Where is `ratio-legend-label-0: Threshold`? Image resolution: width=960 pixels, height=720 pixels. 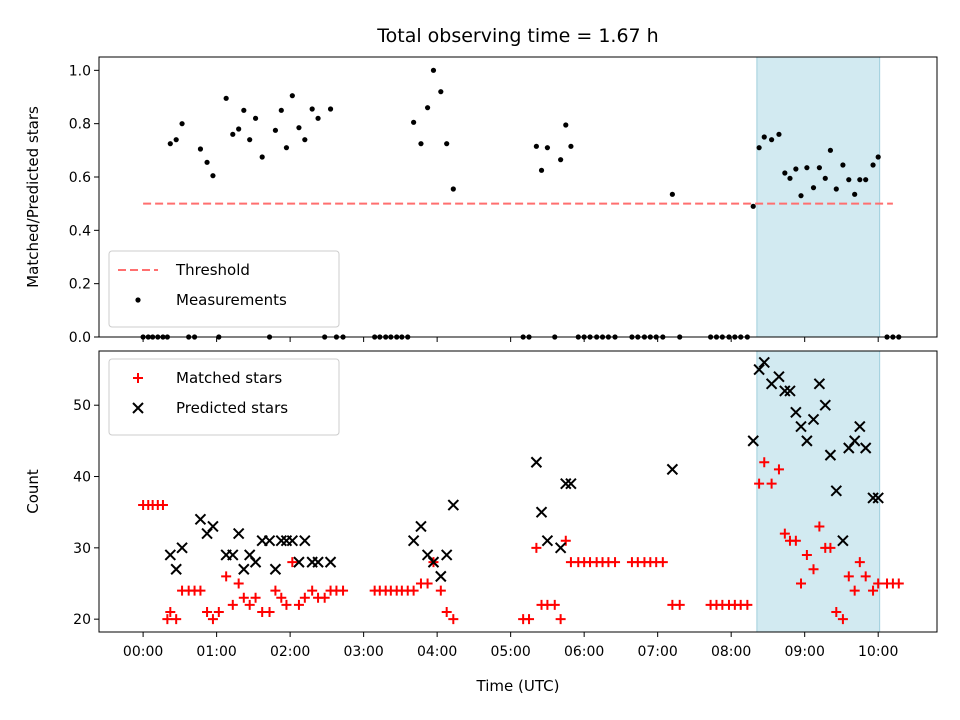
ratio-legend-label-0: Threshold is located at coordinates (212, 270).